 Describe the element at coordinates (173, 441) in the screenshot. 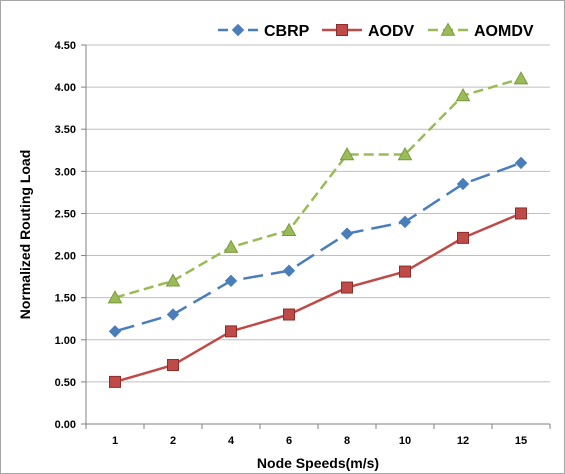

I see `x-tick-label: 2` at that location.